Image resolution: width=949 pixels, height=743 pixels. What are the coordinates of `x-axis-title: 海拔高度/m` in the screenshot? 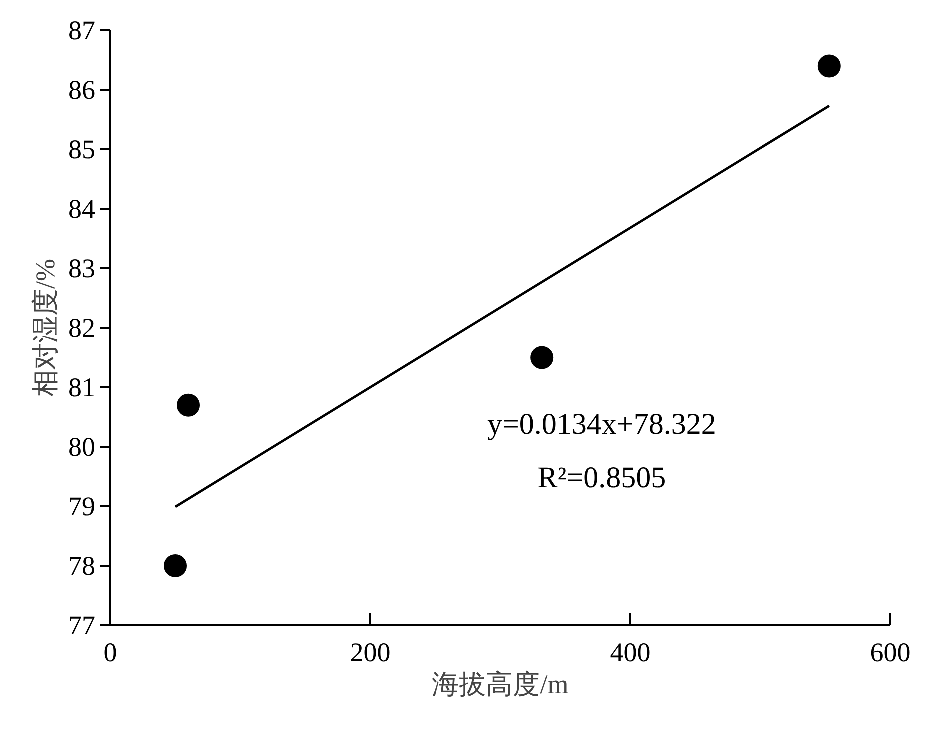 It's located at (500, 685).